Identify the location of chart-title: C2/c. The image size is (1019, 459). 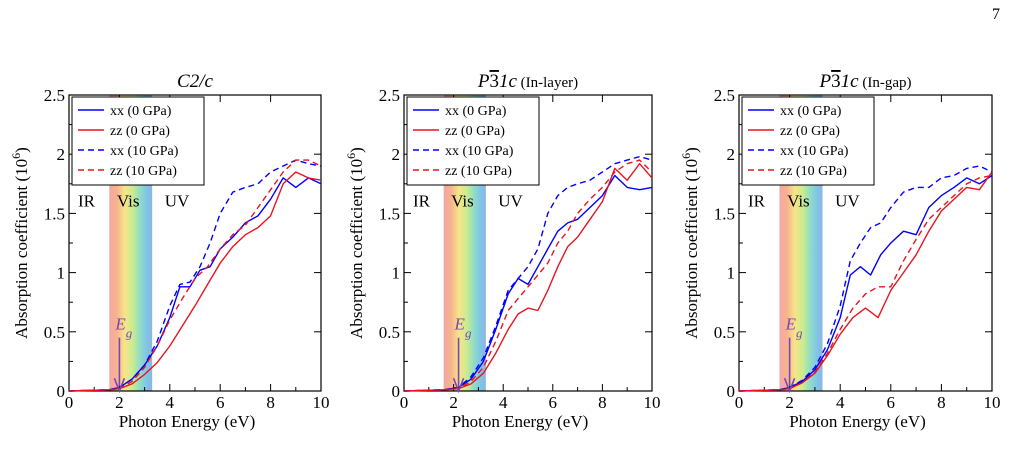
(195, 81).